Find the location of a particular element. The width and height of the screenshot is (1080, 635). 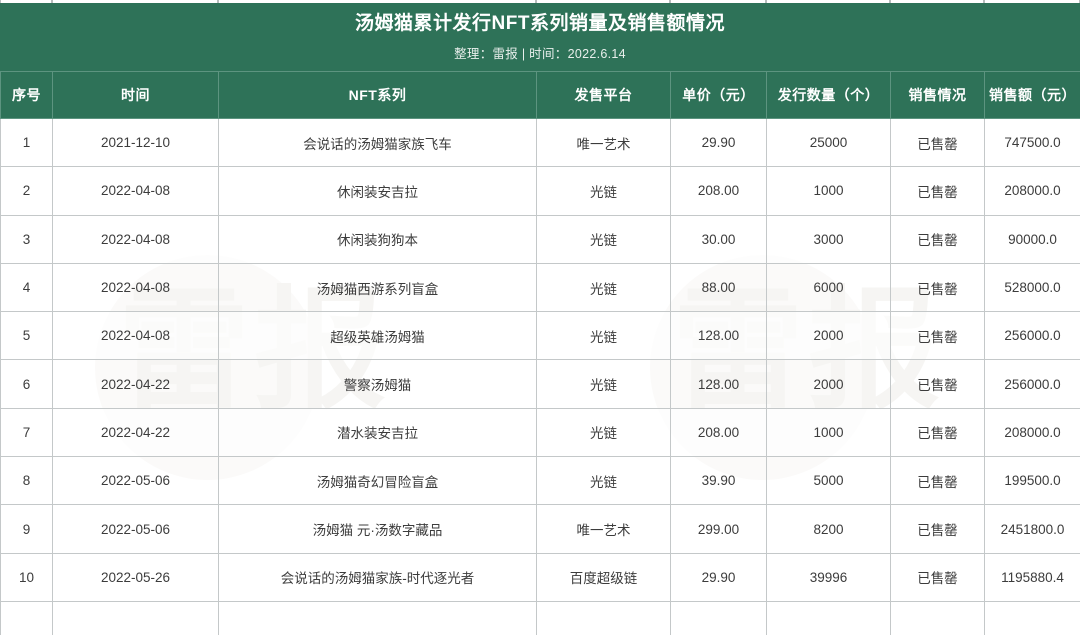

cell-amount: 2451800.0 is located at coordinates (1032, 529).